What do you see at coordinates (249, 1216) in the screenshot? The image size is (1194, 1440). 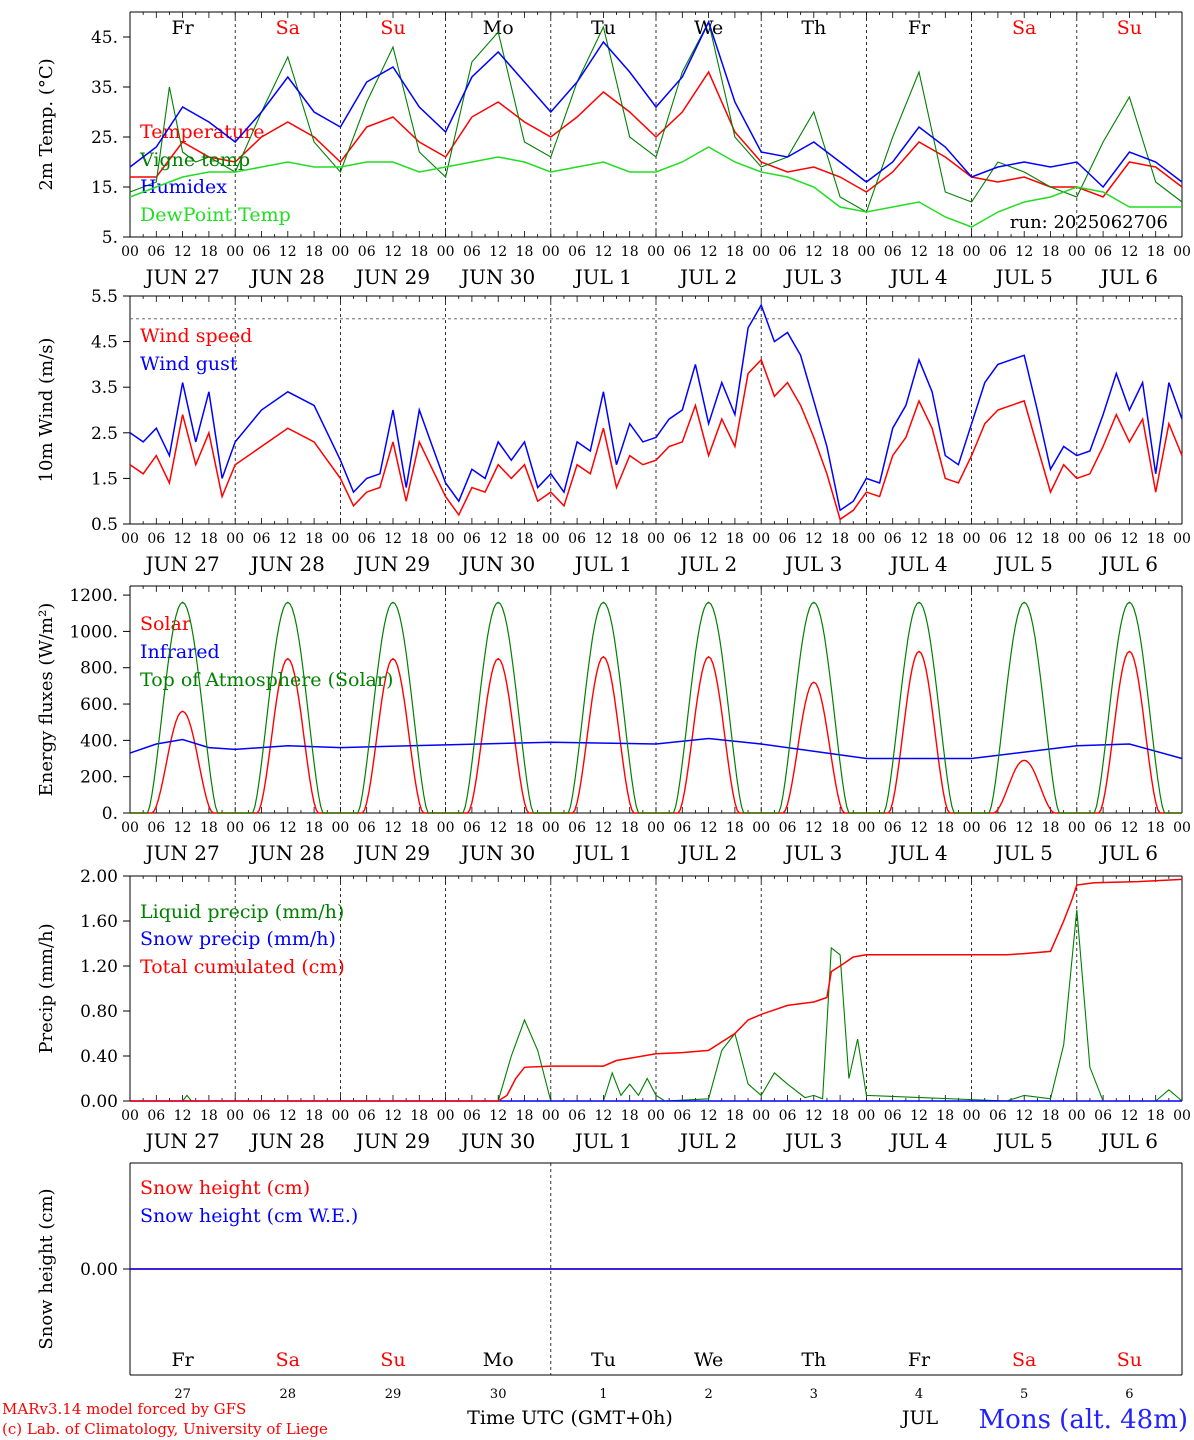 I see `legend-entry: Snow height (cm W.E.)` at bounding box center [249, 1216].